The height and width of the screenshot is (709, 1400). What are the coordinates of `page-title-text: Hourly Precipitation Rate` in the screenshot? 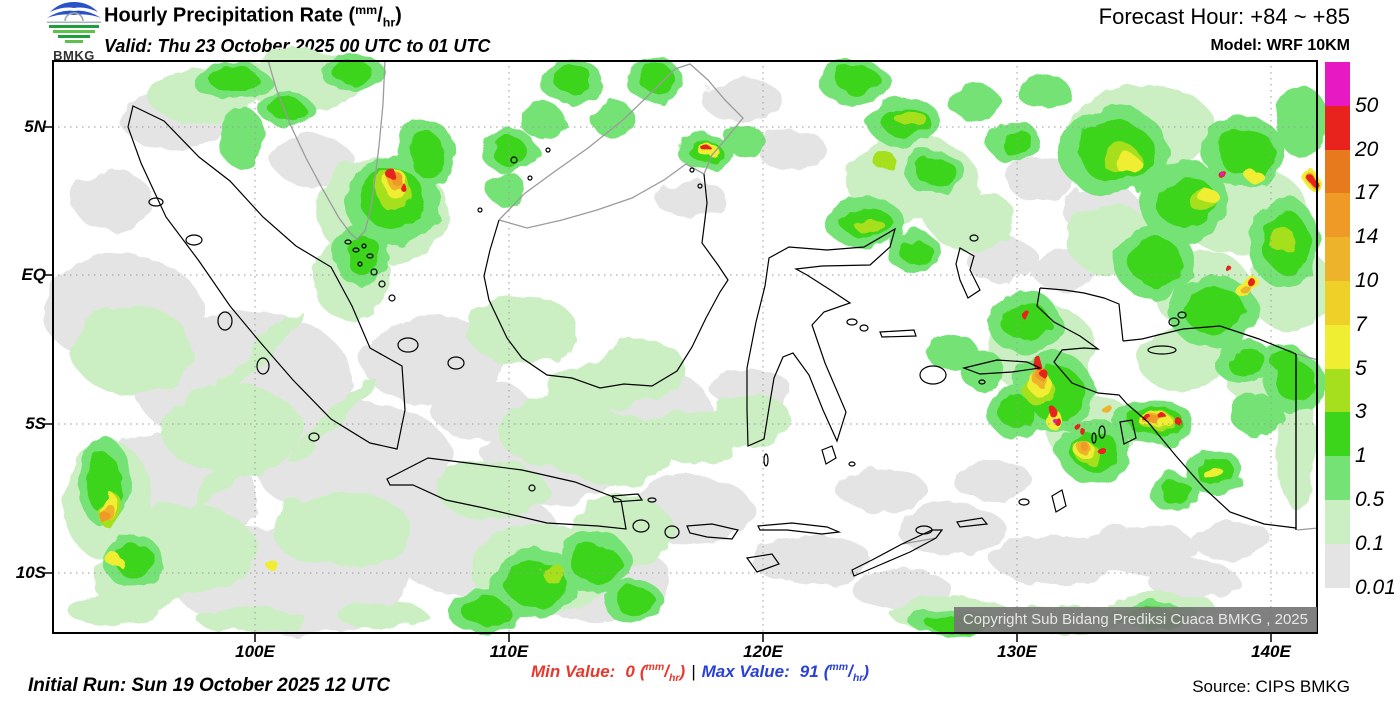 It's located at (223, 15).